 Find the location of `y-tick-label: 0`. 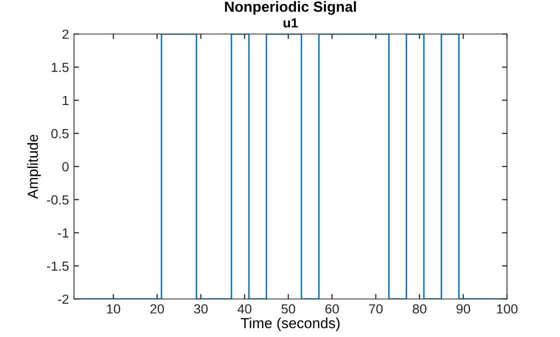

y-tick-label: 0 is located at coordinates (65, 167).